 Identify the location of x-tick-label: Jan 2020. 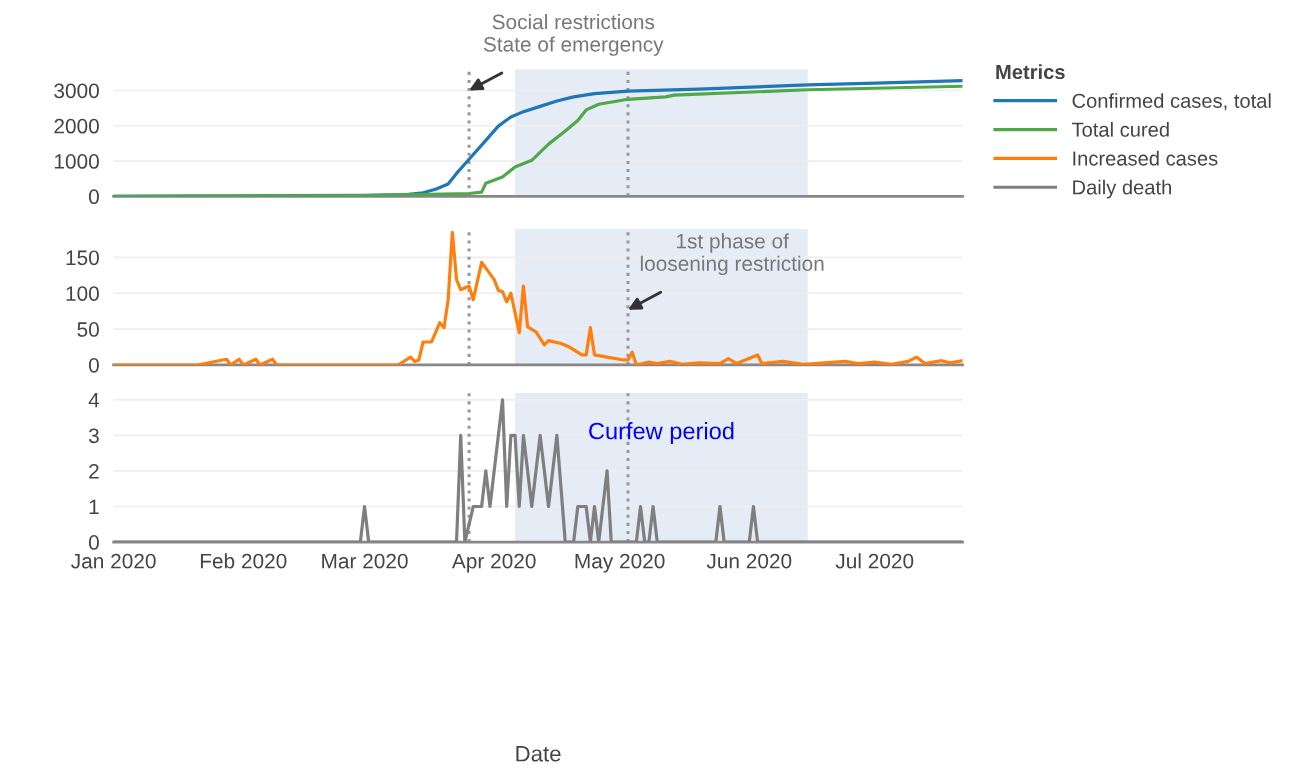
(113, 561).